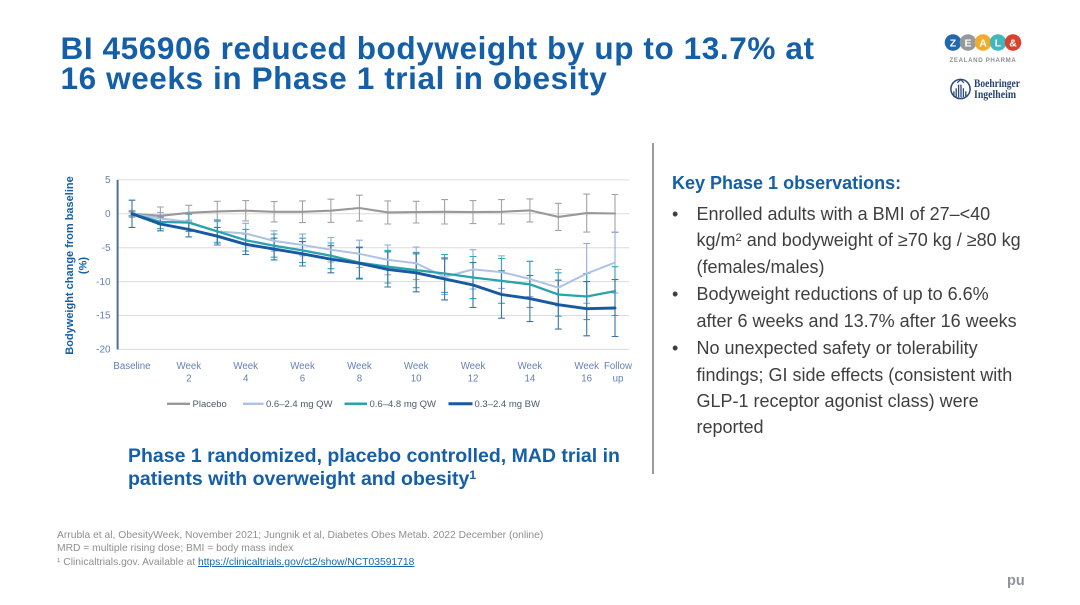 The width and height of the screenshot is (1080, 605). What do you see at coordinates (586, 379) in the screenshot?
I see `svg-text: 16` at bounding box center [586, 379].